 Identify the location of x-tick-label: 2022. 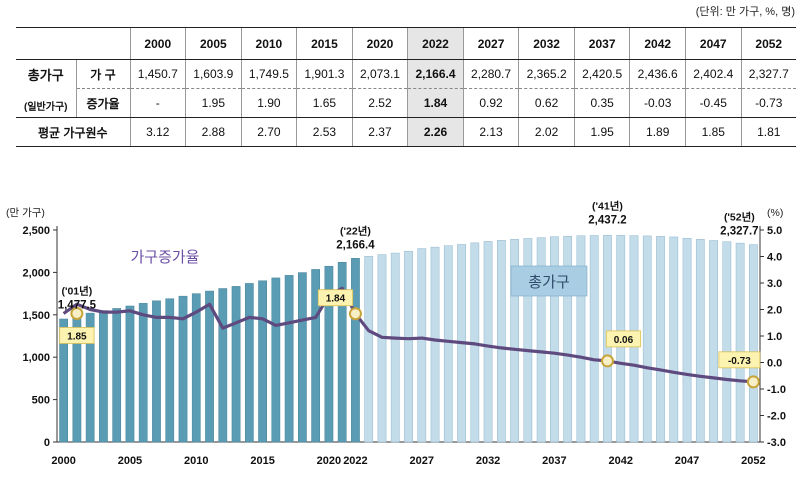
(355, 461).